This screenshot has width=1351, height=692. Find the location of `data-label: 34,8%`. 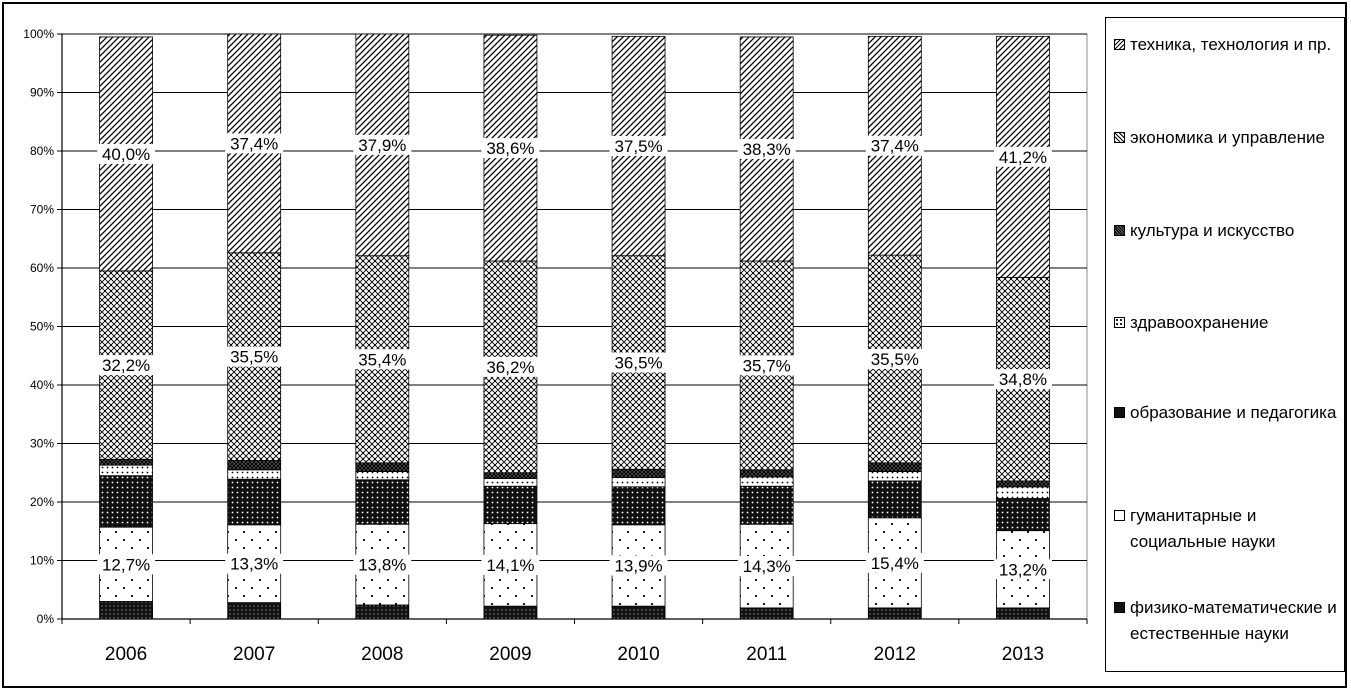

data-label: 34,8% is located at coordinates (1023, 379).